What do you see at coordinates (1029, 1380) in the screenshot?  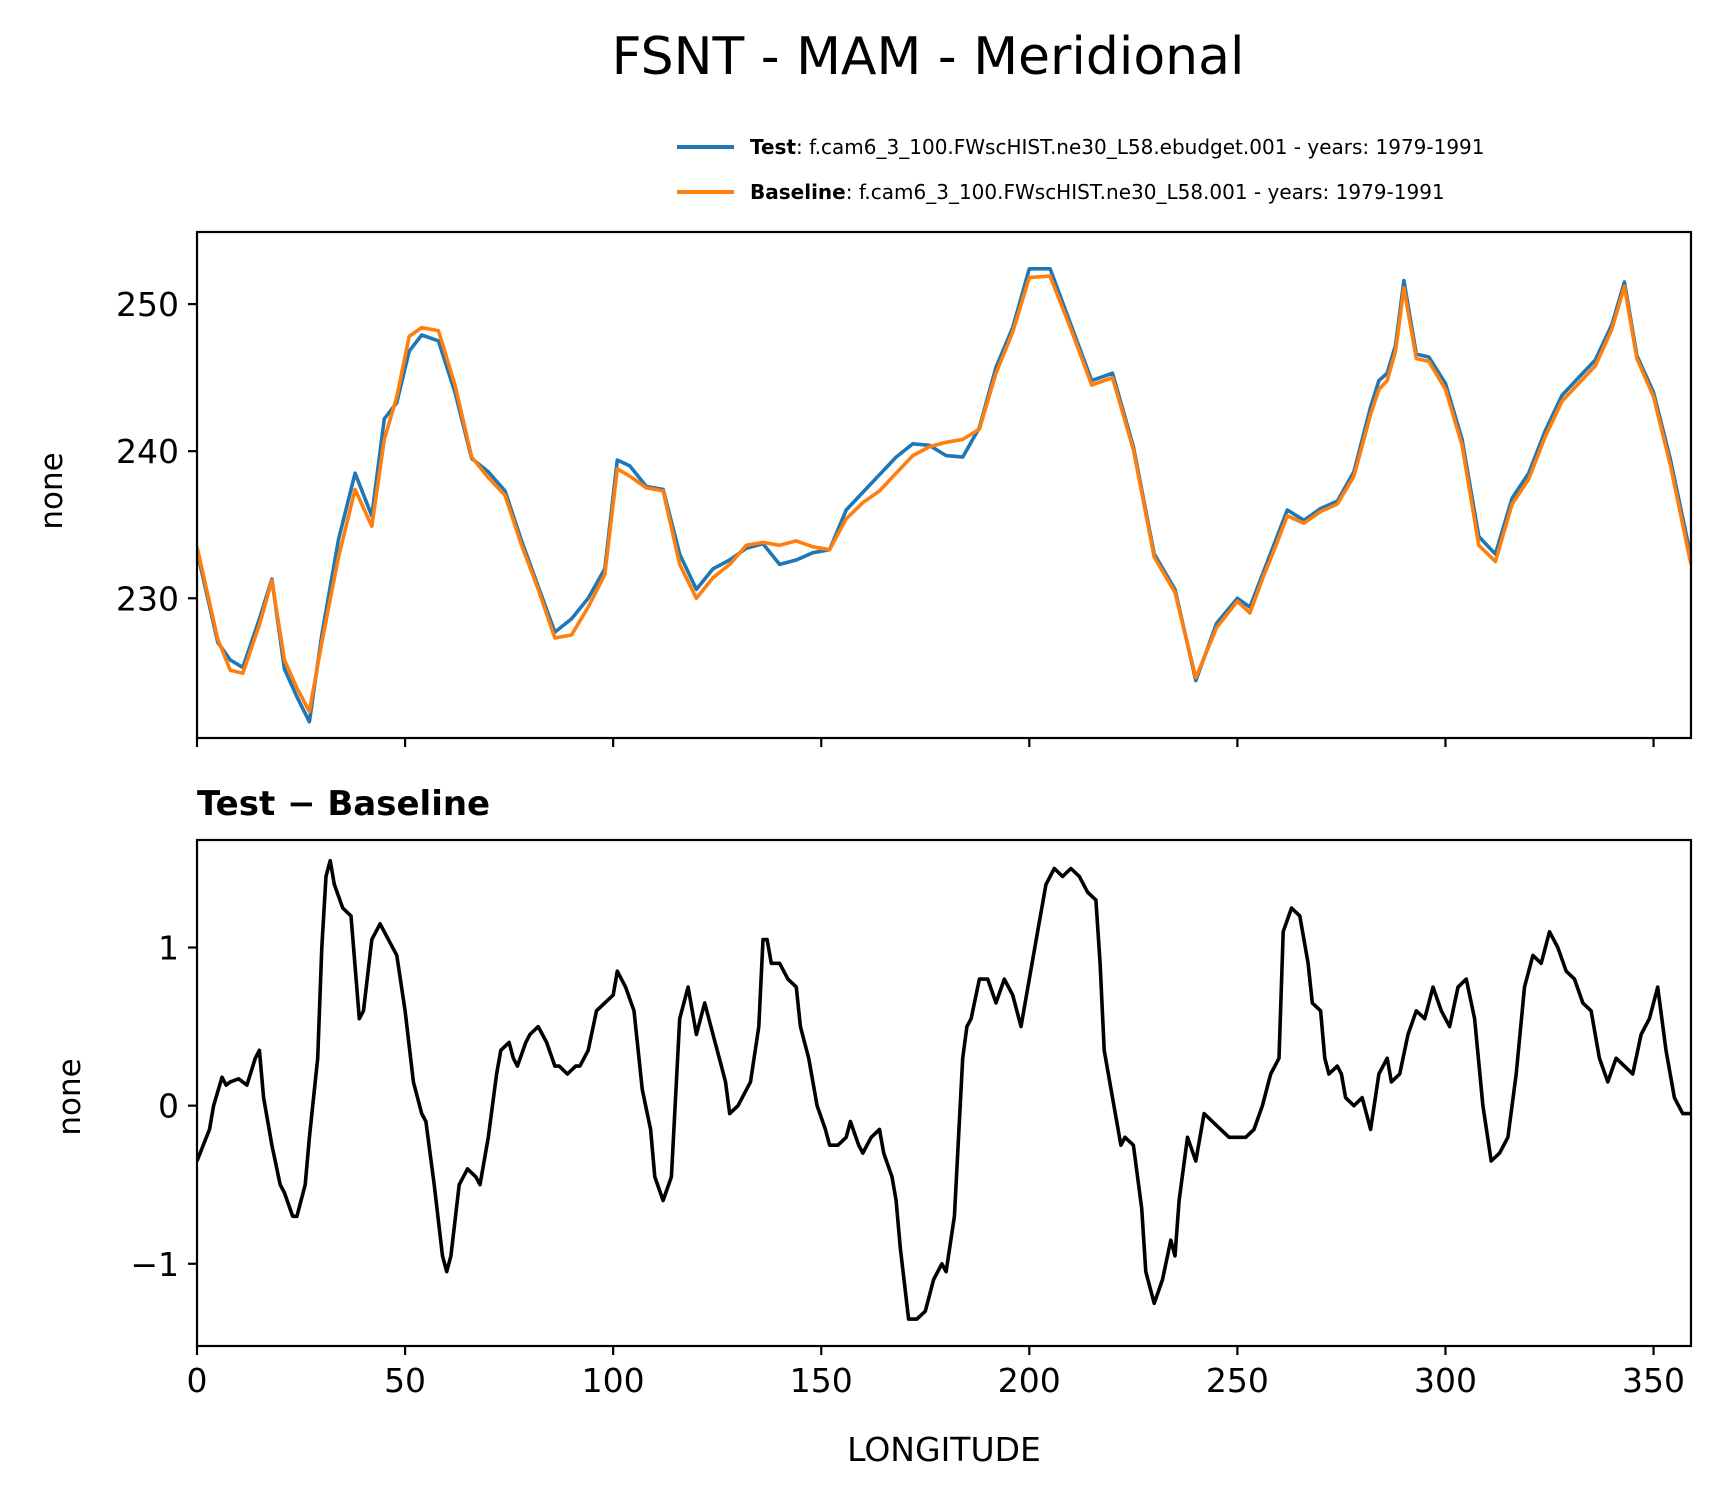 I see `bottom-xtick-label: 200` at bounding box center [1029, 1380].